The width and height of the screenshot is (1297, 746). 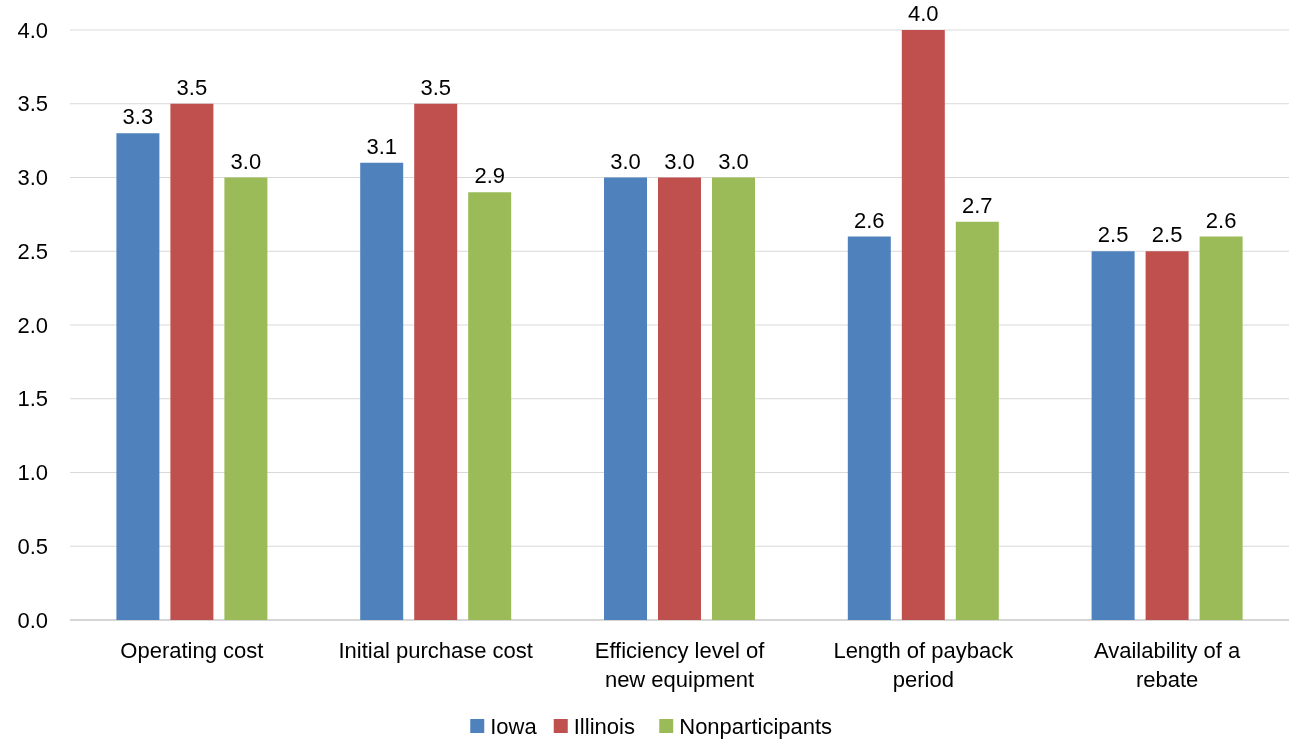 What do you see at coordinates (32, 620) in the screenshot?
I see `y-tick-label: 0.0` at bounding box center [32, 620].